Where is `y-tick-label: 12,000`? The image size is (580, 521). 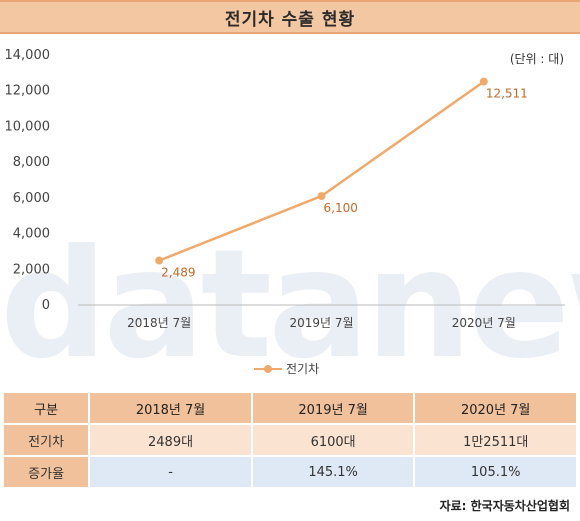
y-tick-label: 12,000 is located at coordinates (28, 91).